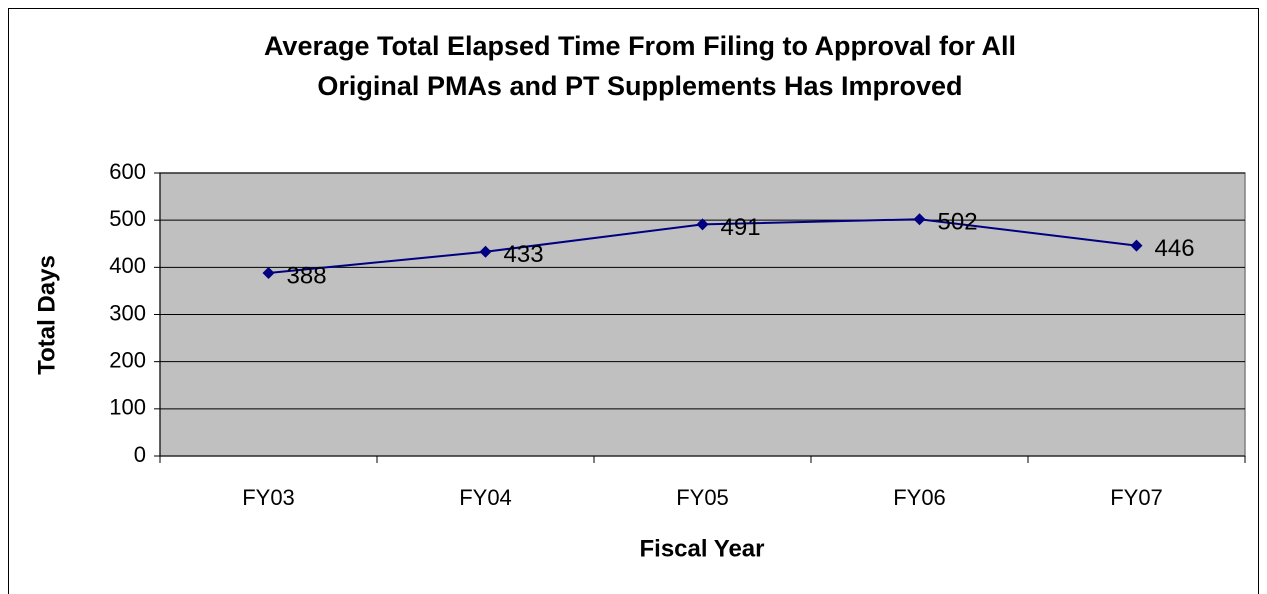  I want to click on y-tick-label: 500, so click(127, 218).